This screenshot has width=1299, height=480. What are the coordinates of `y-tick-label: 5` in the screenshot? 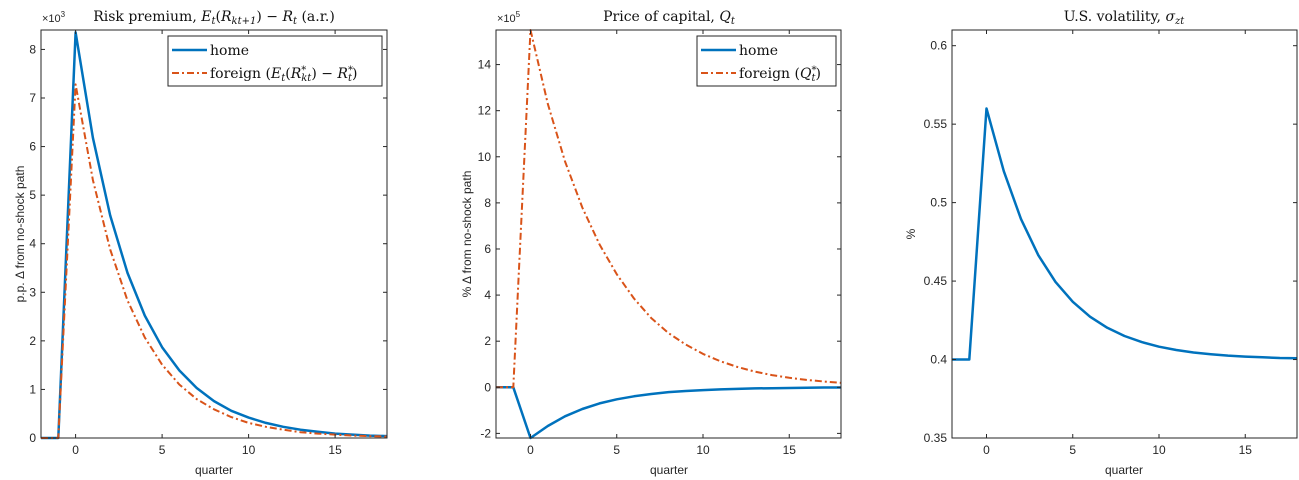 It's located at (32, 195).